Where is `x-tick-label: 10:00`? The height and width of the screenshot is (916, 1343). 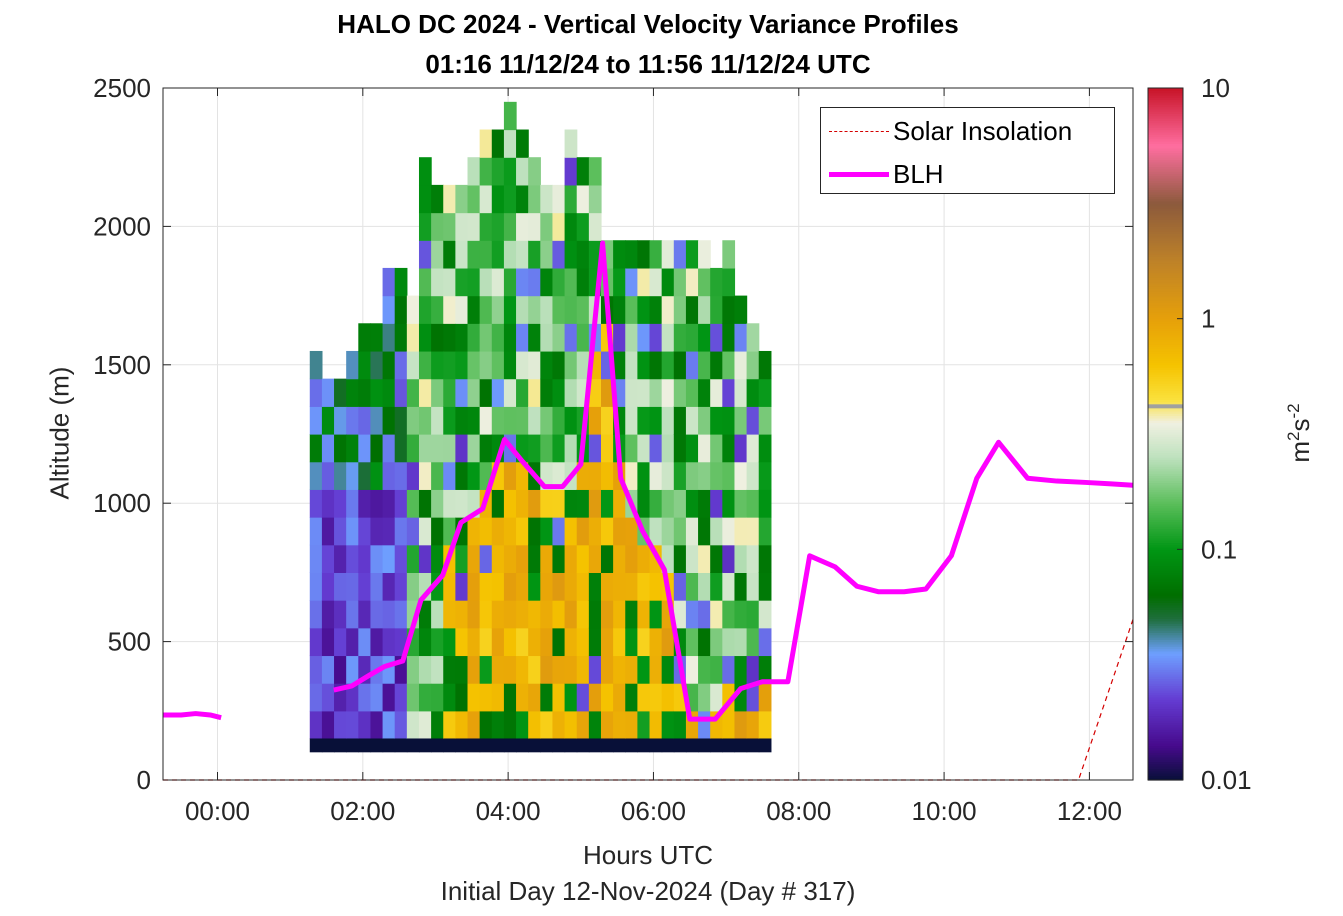
x-tick-label: 10:00 is located at coordinates (944, 811).